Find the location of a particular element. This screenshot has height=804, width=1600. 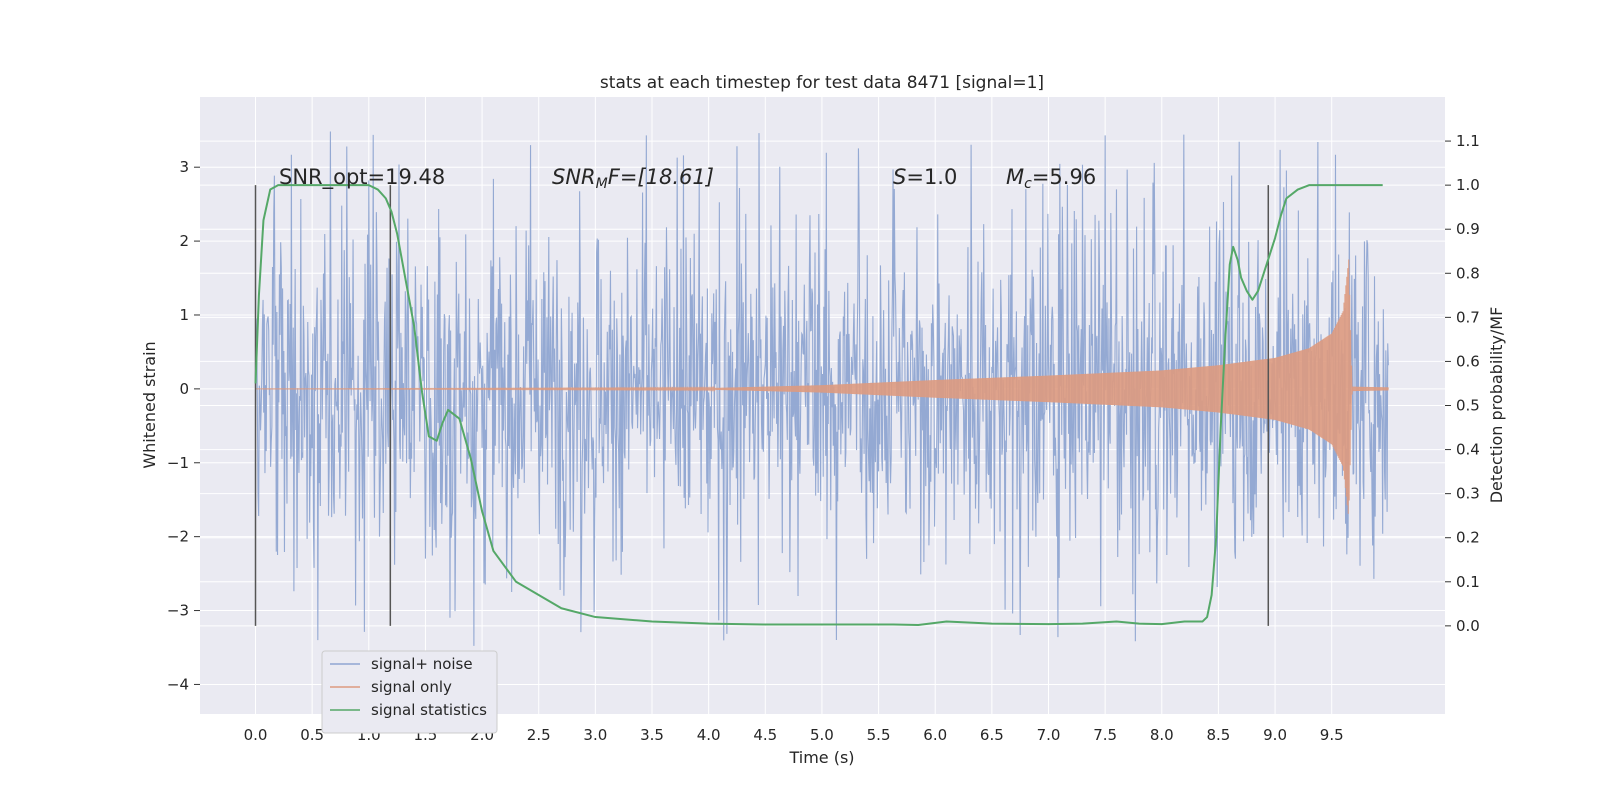

x-tick-label: 7.5 is located at coordinates (1105, 735).